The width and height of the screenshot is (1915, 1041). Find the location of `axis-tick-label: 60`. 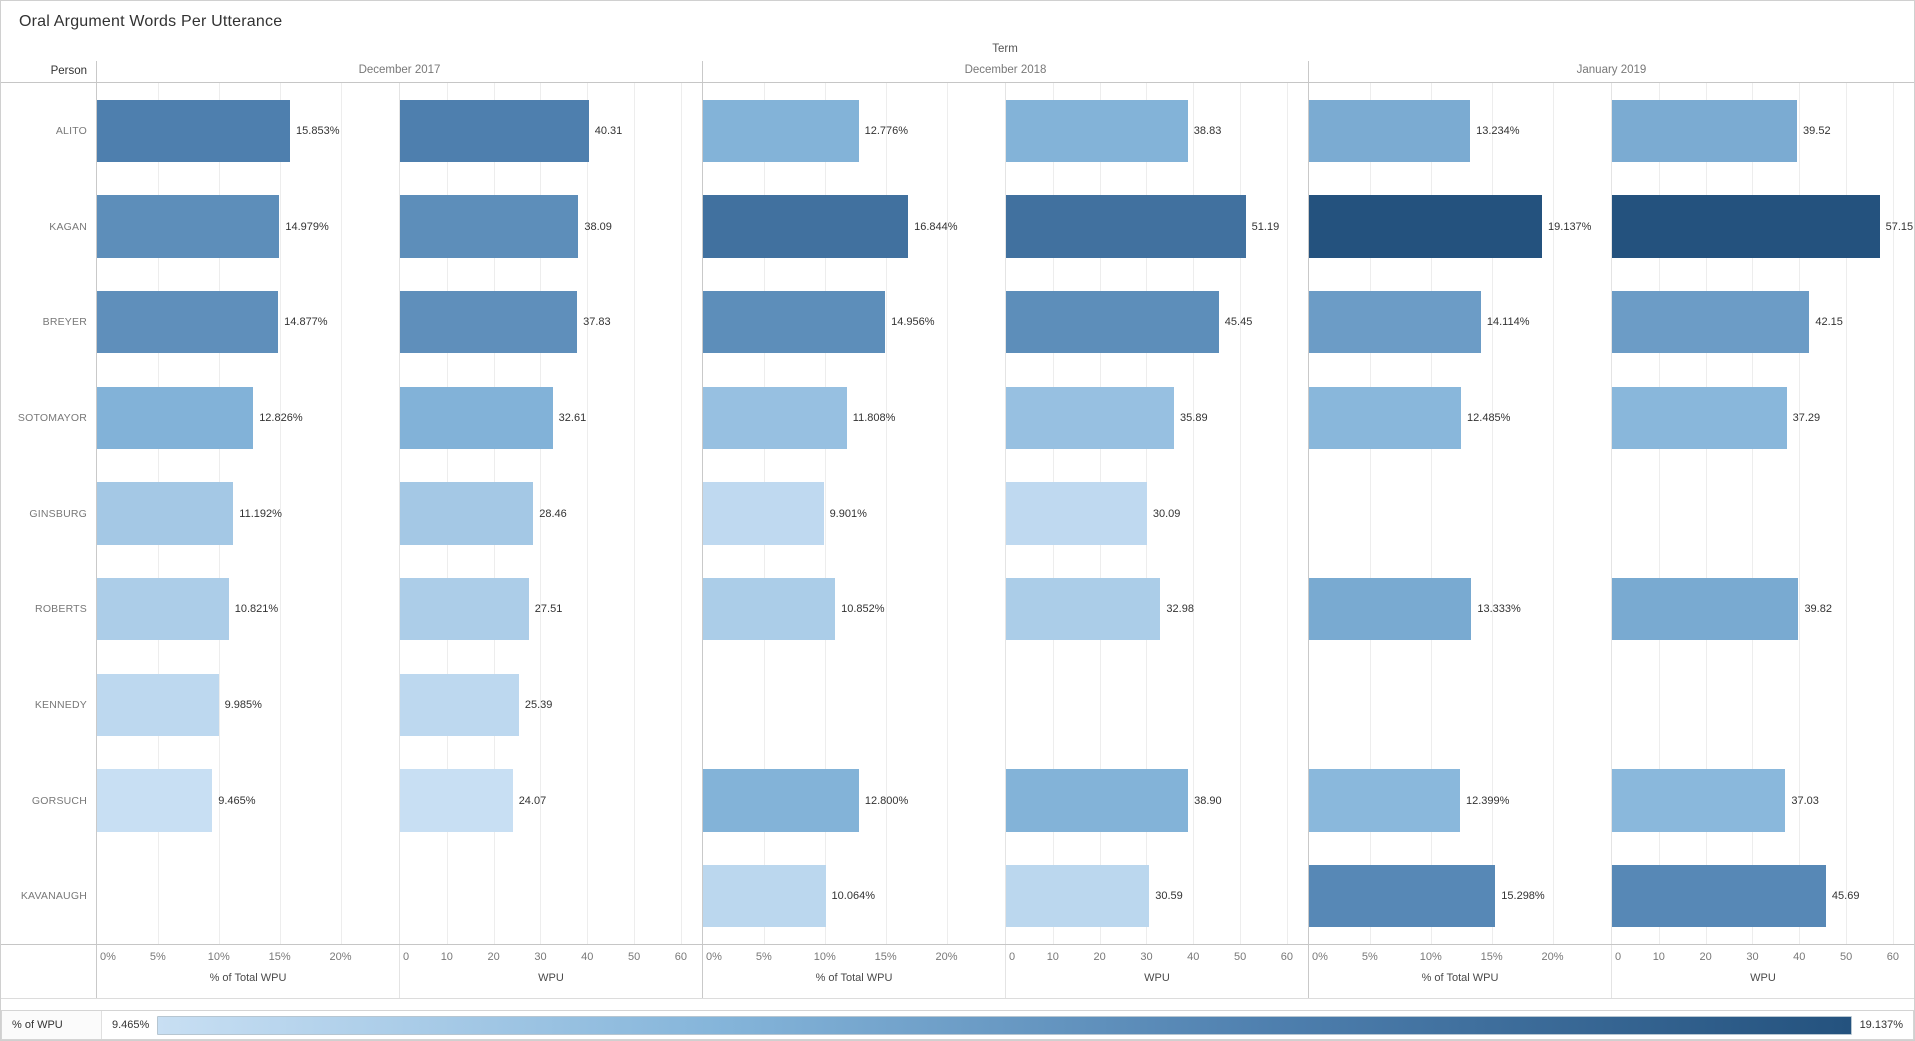

axis-tick-label: 60 is located at coordinates (681, 957).